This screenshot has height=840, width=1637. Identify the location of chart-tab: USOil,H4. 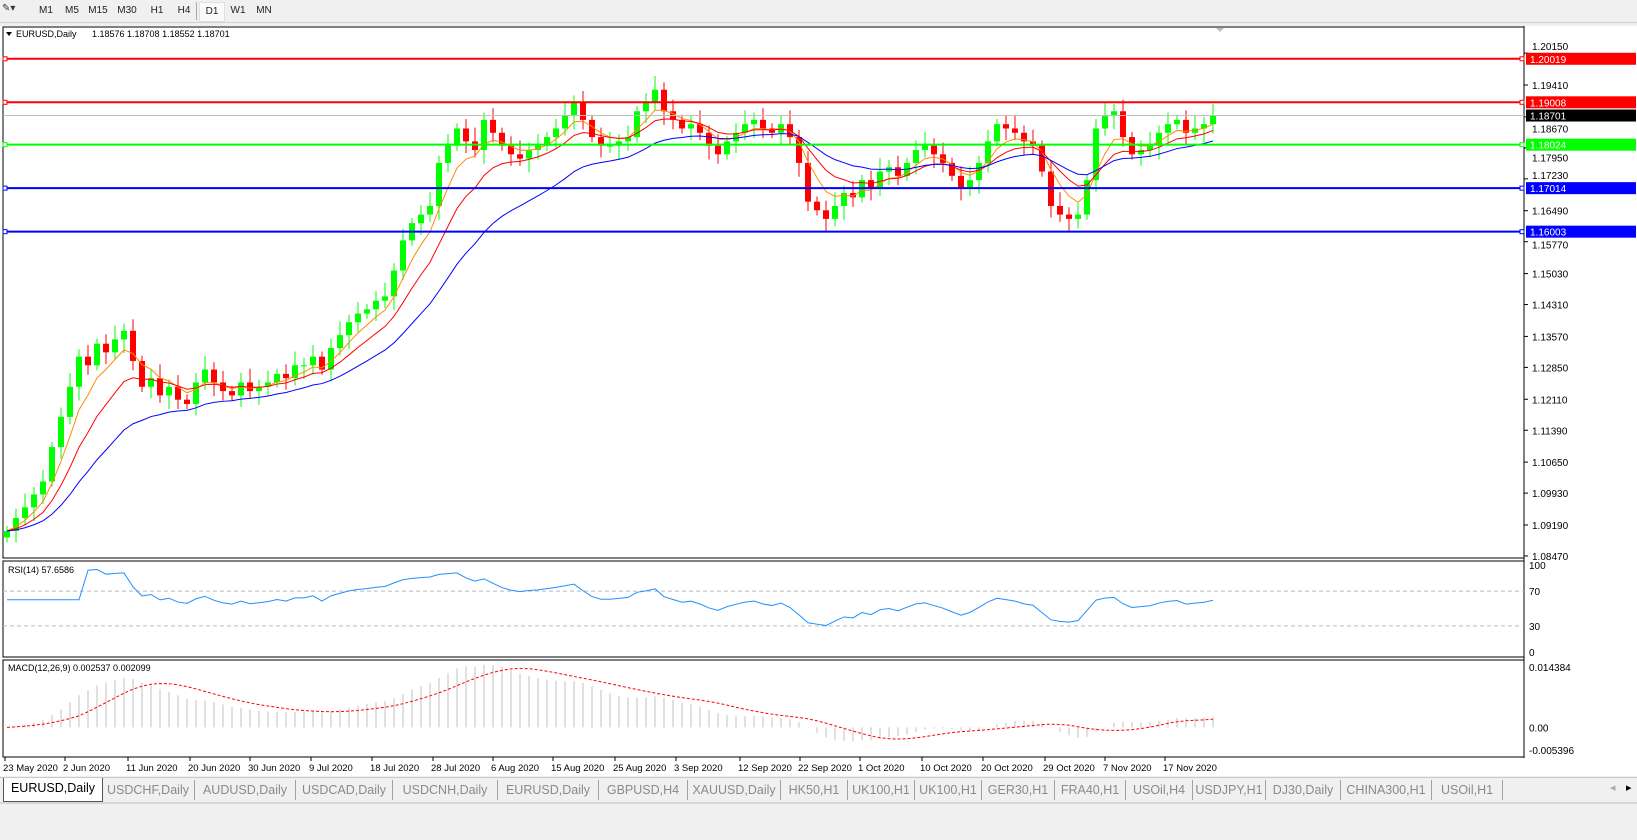
(1159, 790).